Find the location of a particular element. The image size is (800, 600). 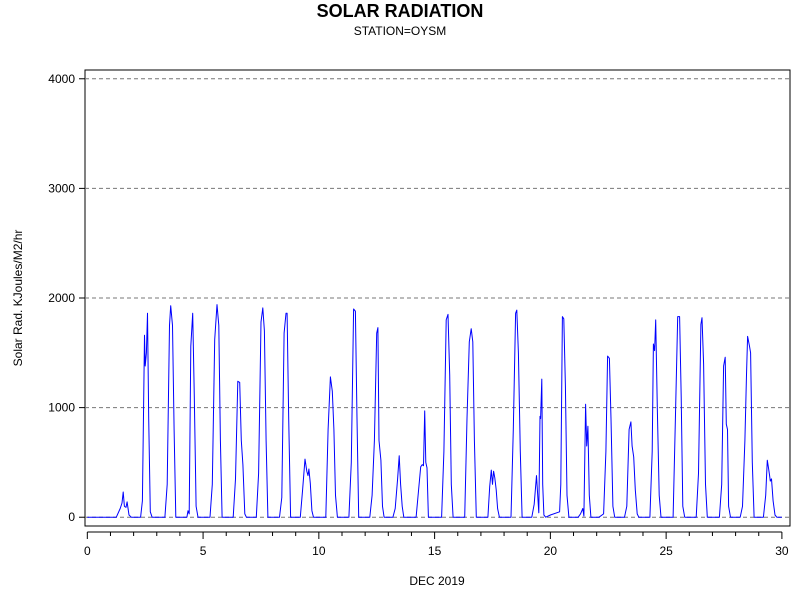

chart-subtitle: STATION=OYSM is located at coordinates (400, 31).